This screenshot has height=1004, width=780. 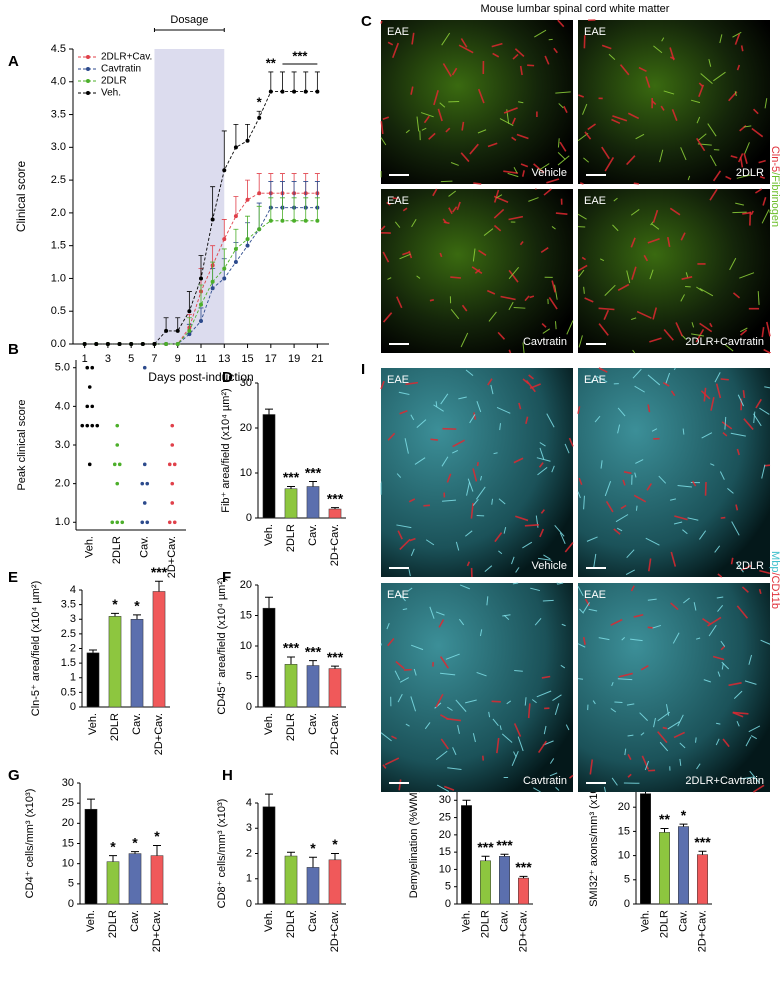 I want to click on dosage-label: Dosage, so click(x=189, y=20).